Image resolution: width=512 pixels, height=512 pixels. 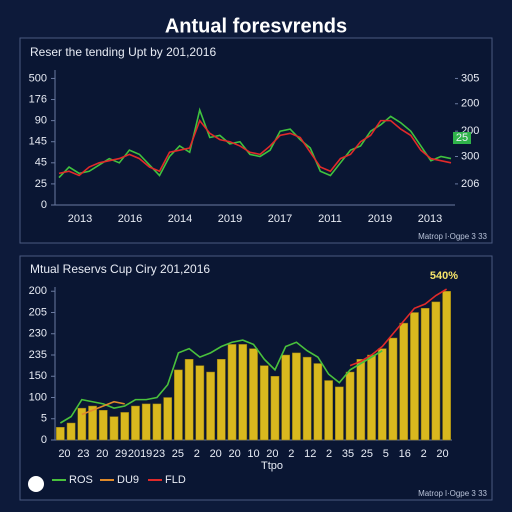 I want to click on logo, so click(x=36, y=484).